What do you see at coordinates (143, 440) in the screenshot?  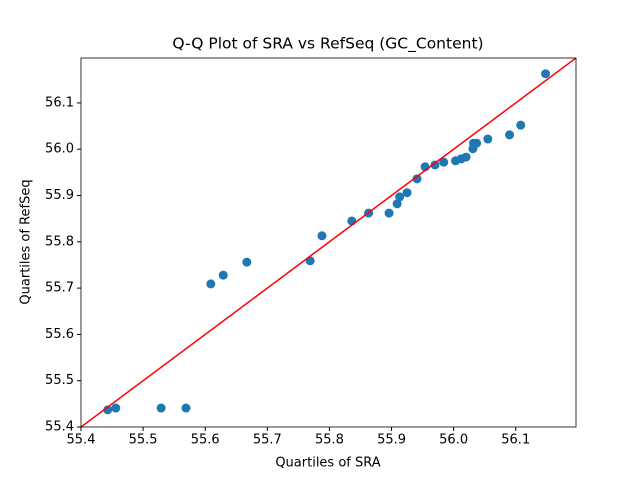 I see `x-tick-label: 55.5` at bounding box center [143, 440].